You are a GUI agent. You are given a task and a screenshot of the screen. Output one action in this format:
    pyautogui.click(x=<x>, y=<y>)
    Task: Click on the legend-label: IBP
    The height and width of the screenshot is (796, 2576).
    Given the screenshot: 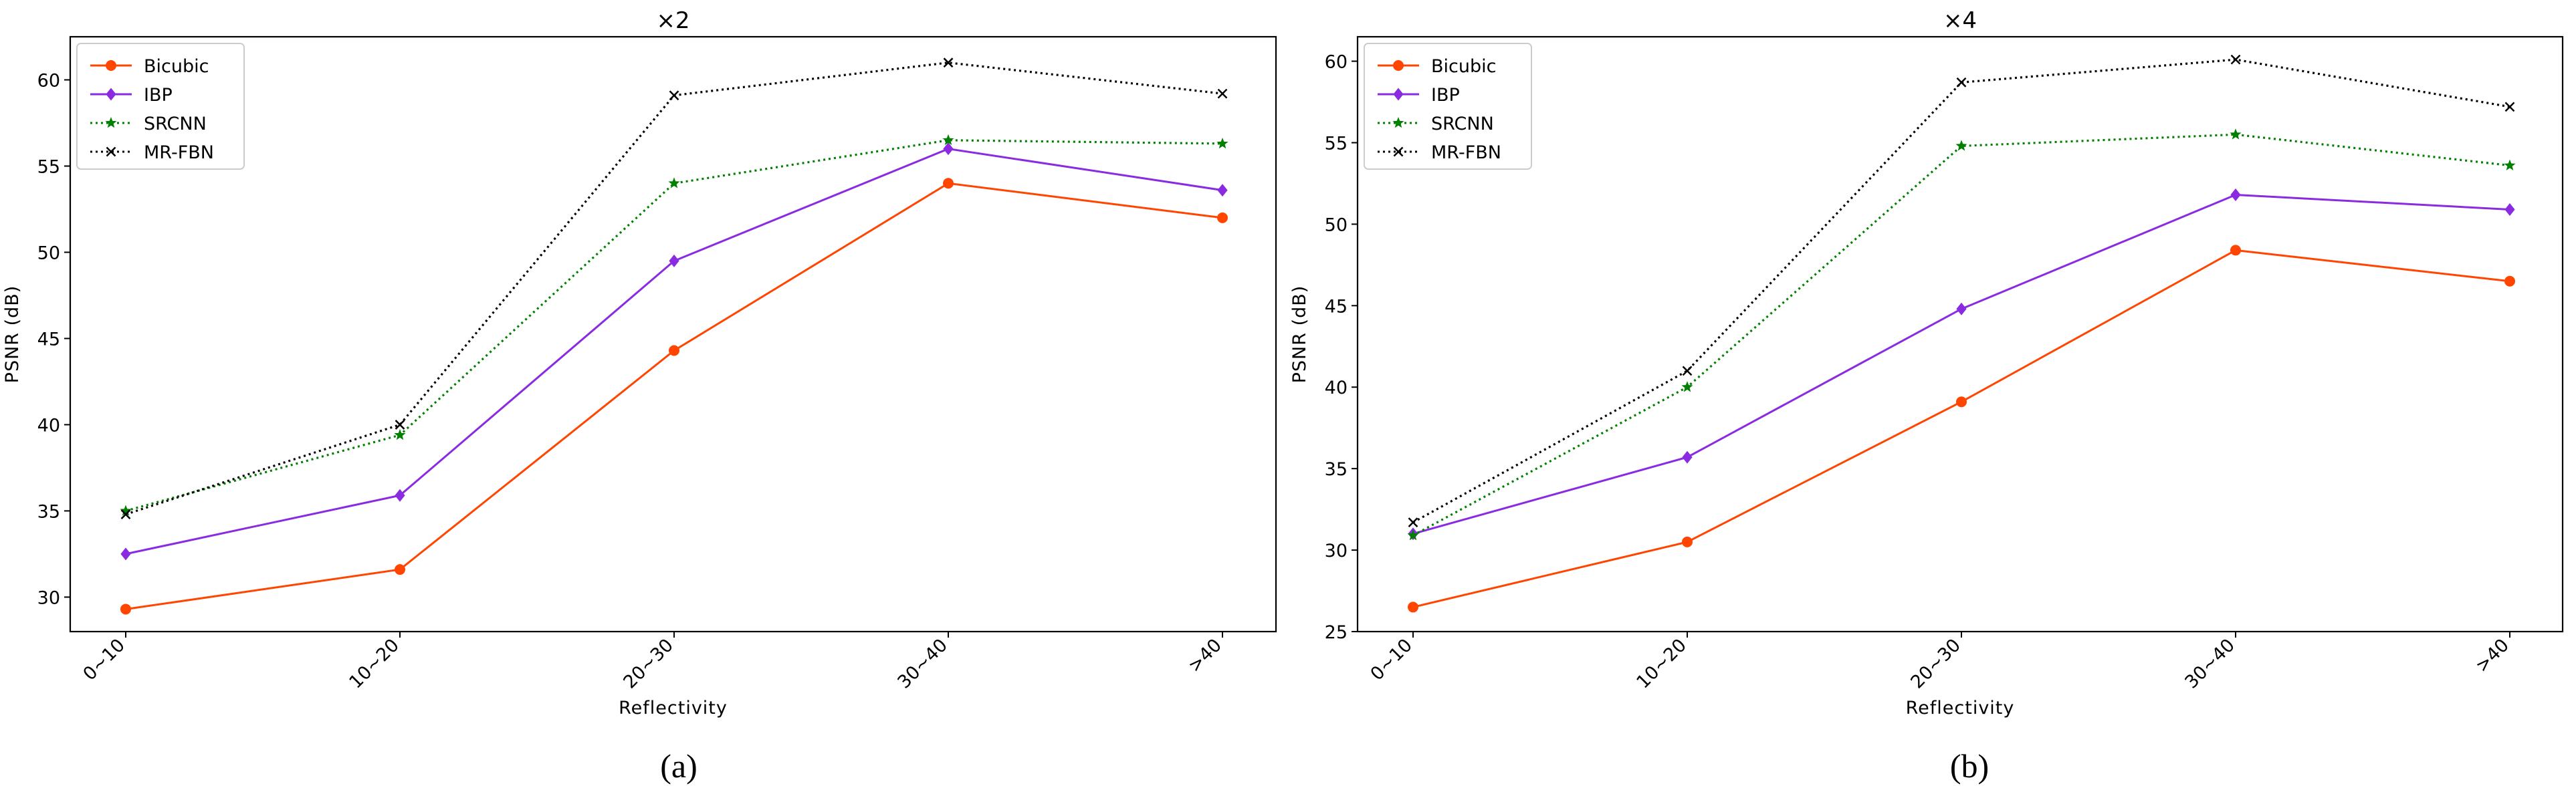 What is the action you would take?
    pyautogui.click(x=1445, y=95)
    